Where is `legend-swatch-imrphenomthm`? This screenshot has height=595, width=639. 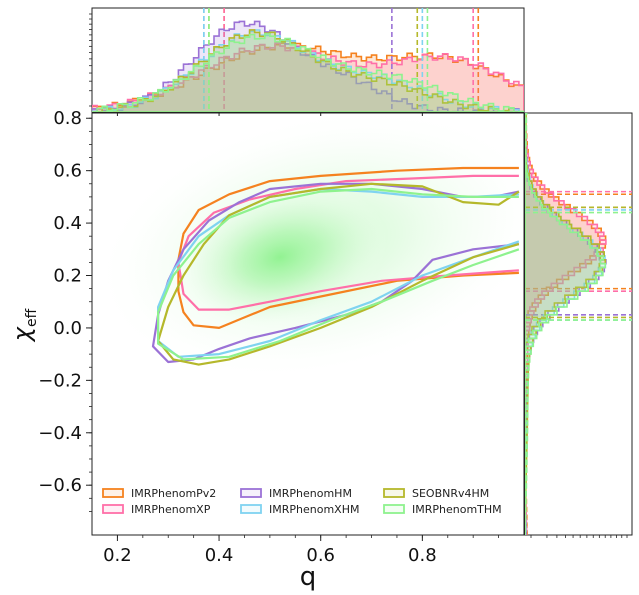
legend-swatch-imrphenomthm is located at coordinates (394, 509).